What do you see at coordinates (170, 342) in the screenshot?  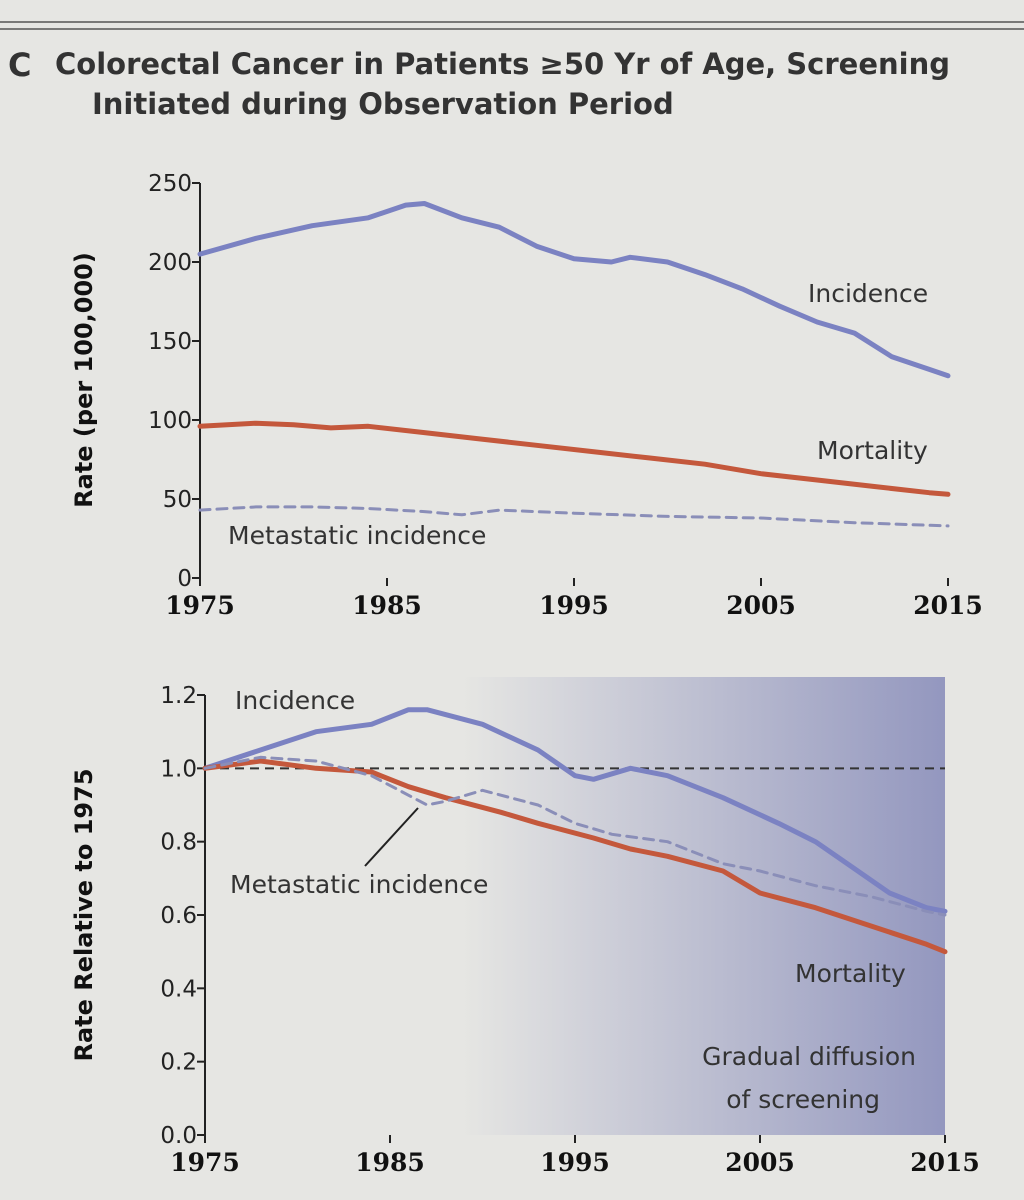 I see `y-tick-label: 150` at bounding box center [170, 342].